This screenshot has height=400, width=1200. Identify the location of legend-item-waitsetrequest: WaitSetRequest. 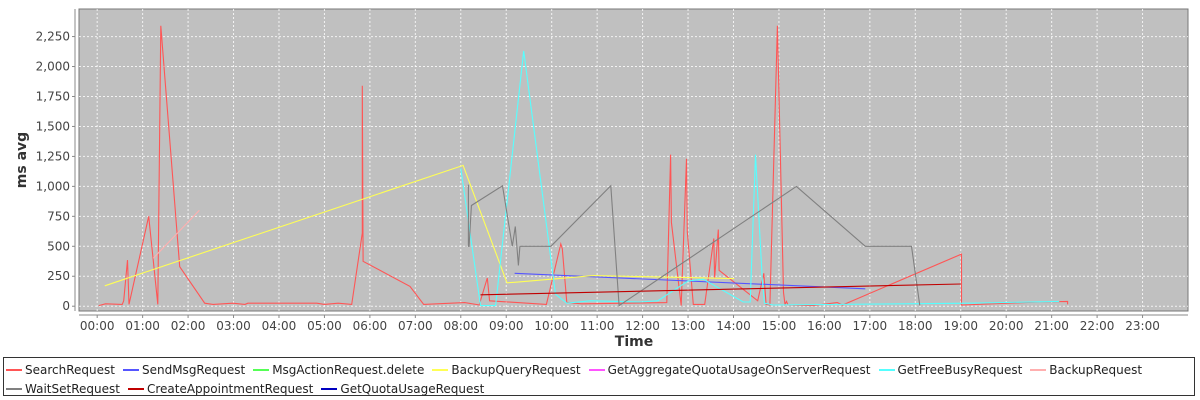
(63, 389).